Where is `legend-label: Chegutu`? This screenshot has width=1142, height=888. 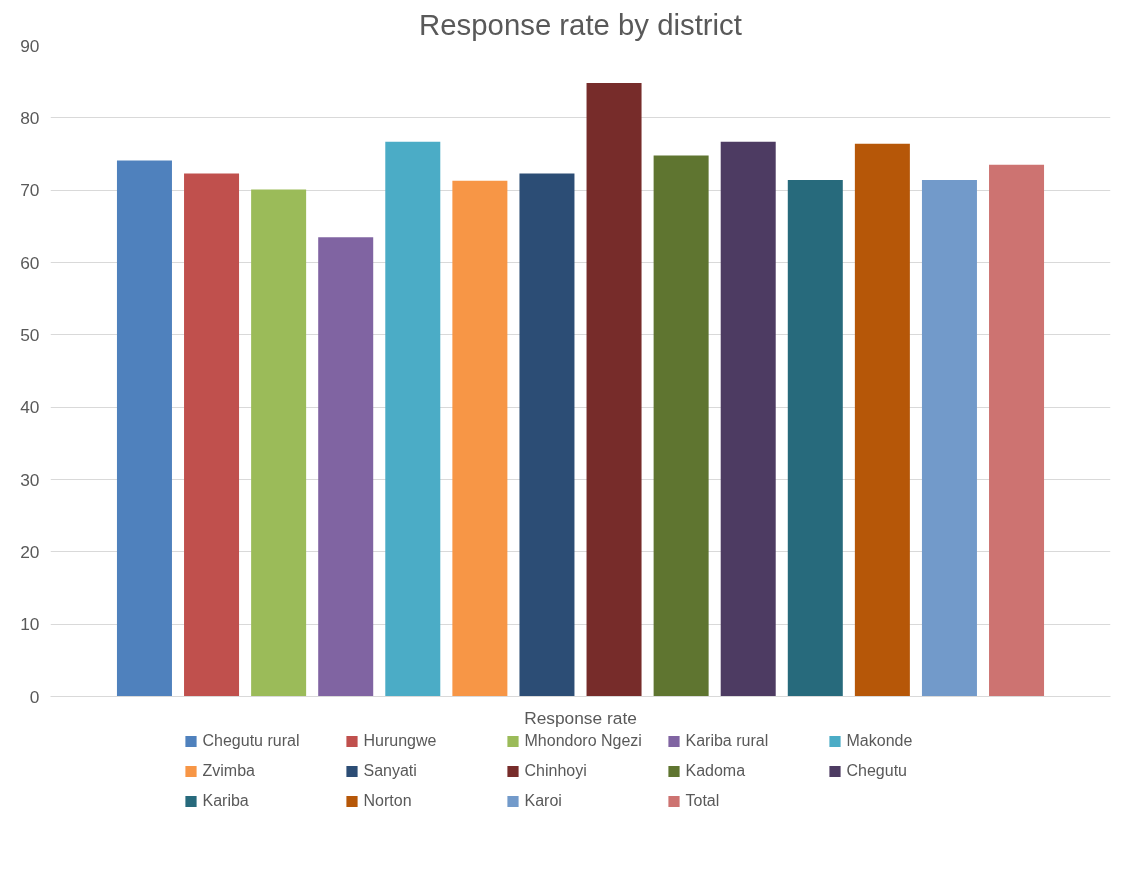 legend-label: Chegutu is located at coordinates (877, 771).